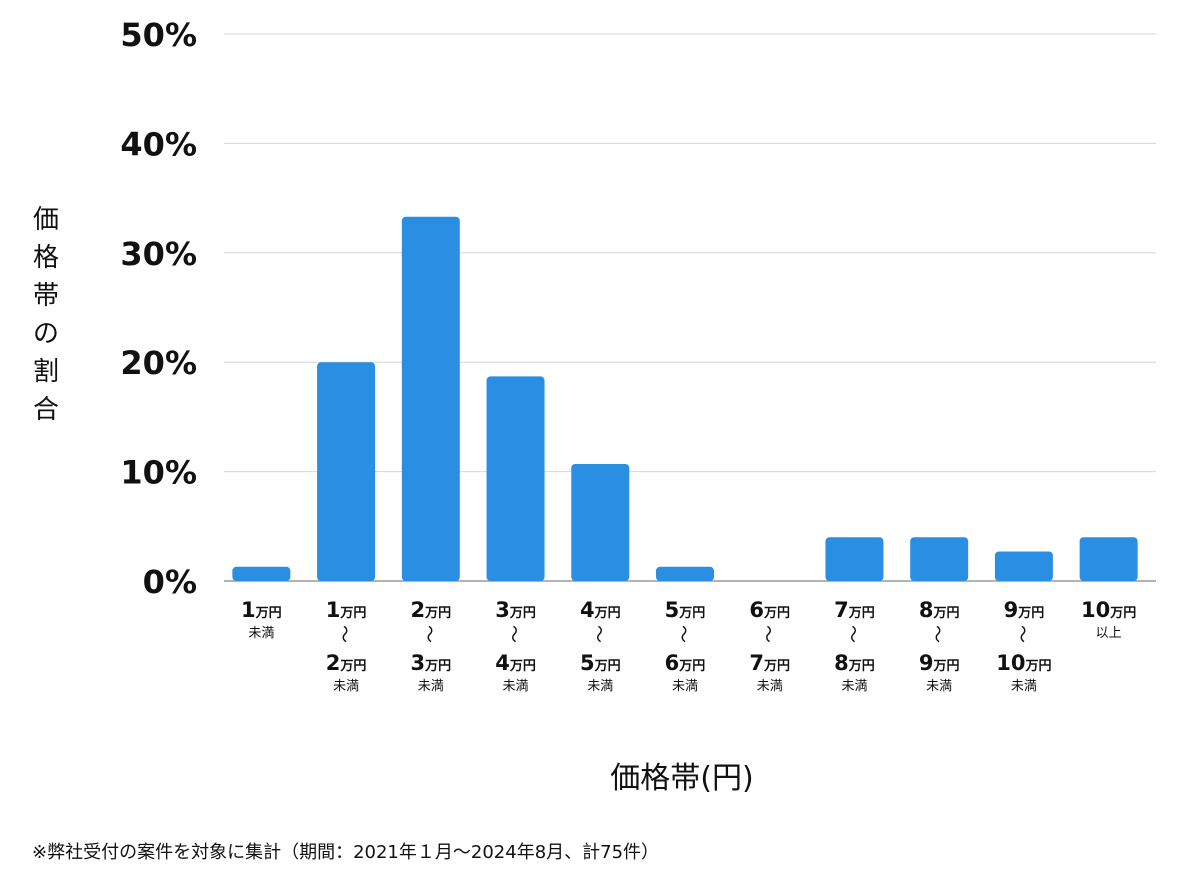  I want to click on x-tick-number: 5, so click(587, 663).